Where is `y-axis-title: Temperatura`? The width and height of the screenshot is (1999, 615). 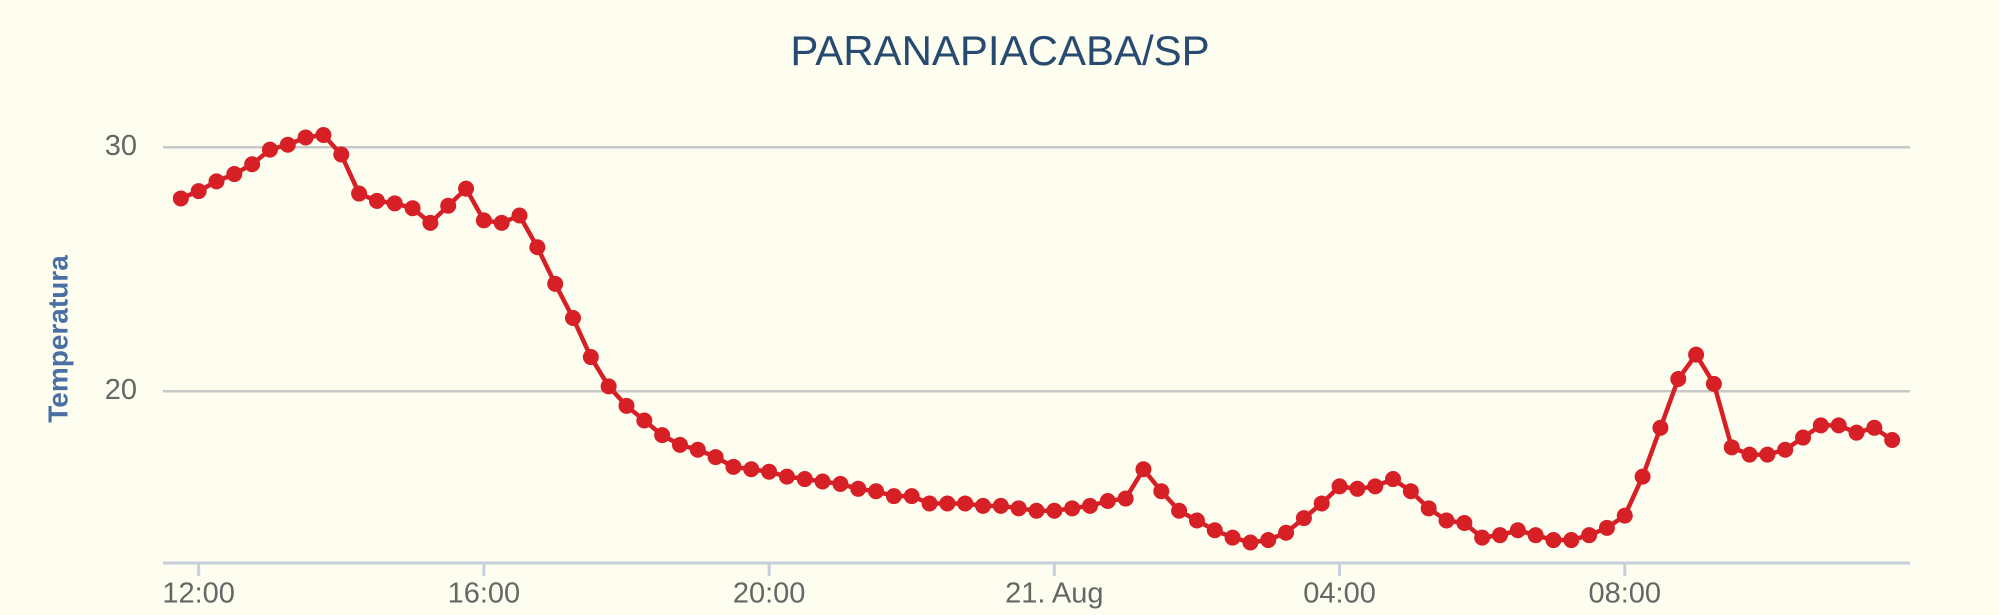 y-axis-title: Temperatura is located at coordinates (57, 339).